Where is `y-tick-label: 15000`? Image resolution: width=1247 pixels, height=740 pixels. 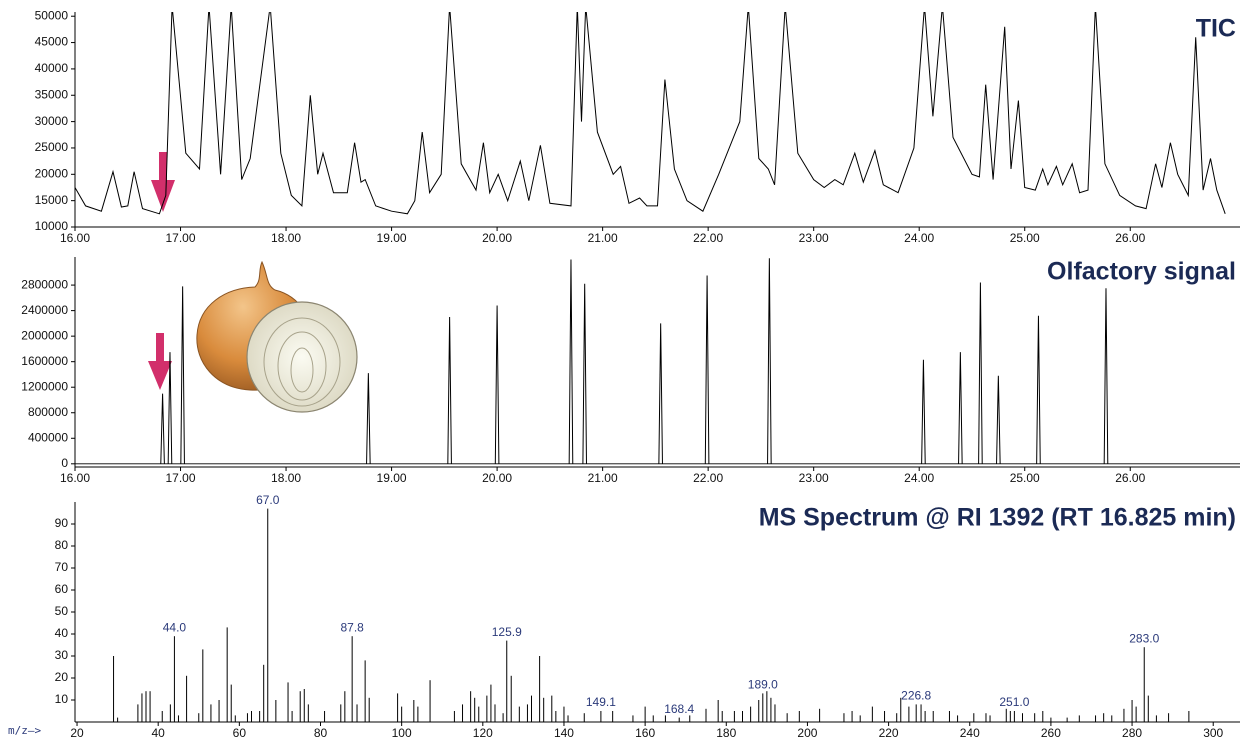
y-tick-label: 15000 is located at coordinates (52, 200).